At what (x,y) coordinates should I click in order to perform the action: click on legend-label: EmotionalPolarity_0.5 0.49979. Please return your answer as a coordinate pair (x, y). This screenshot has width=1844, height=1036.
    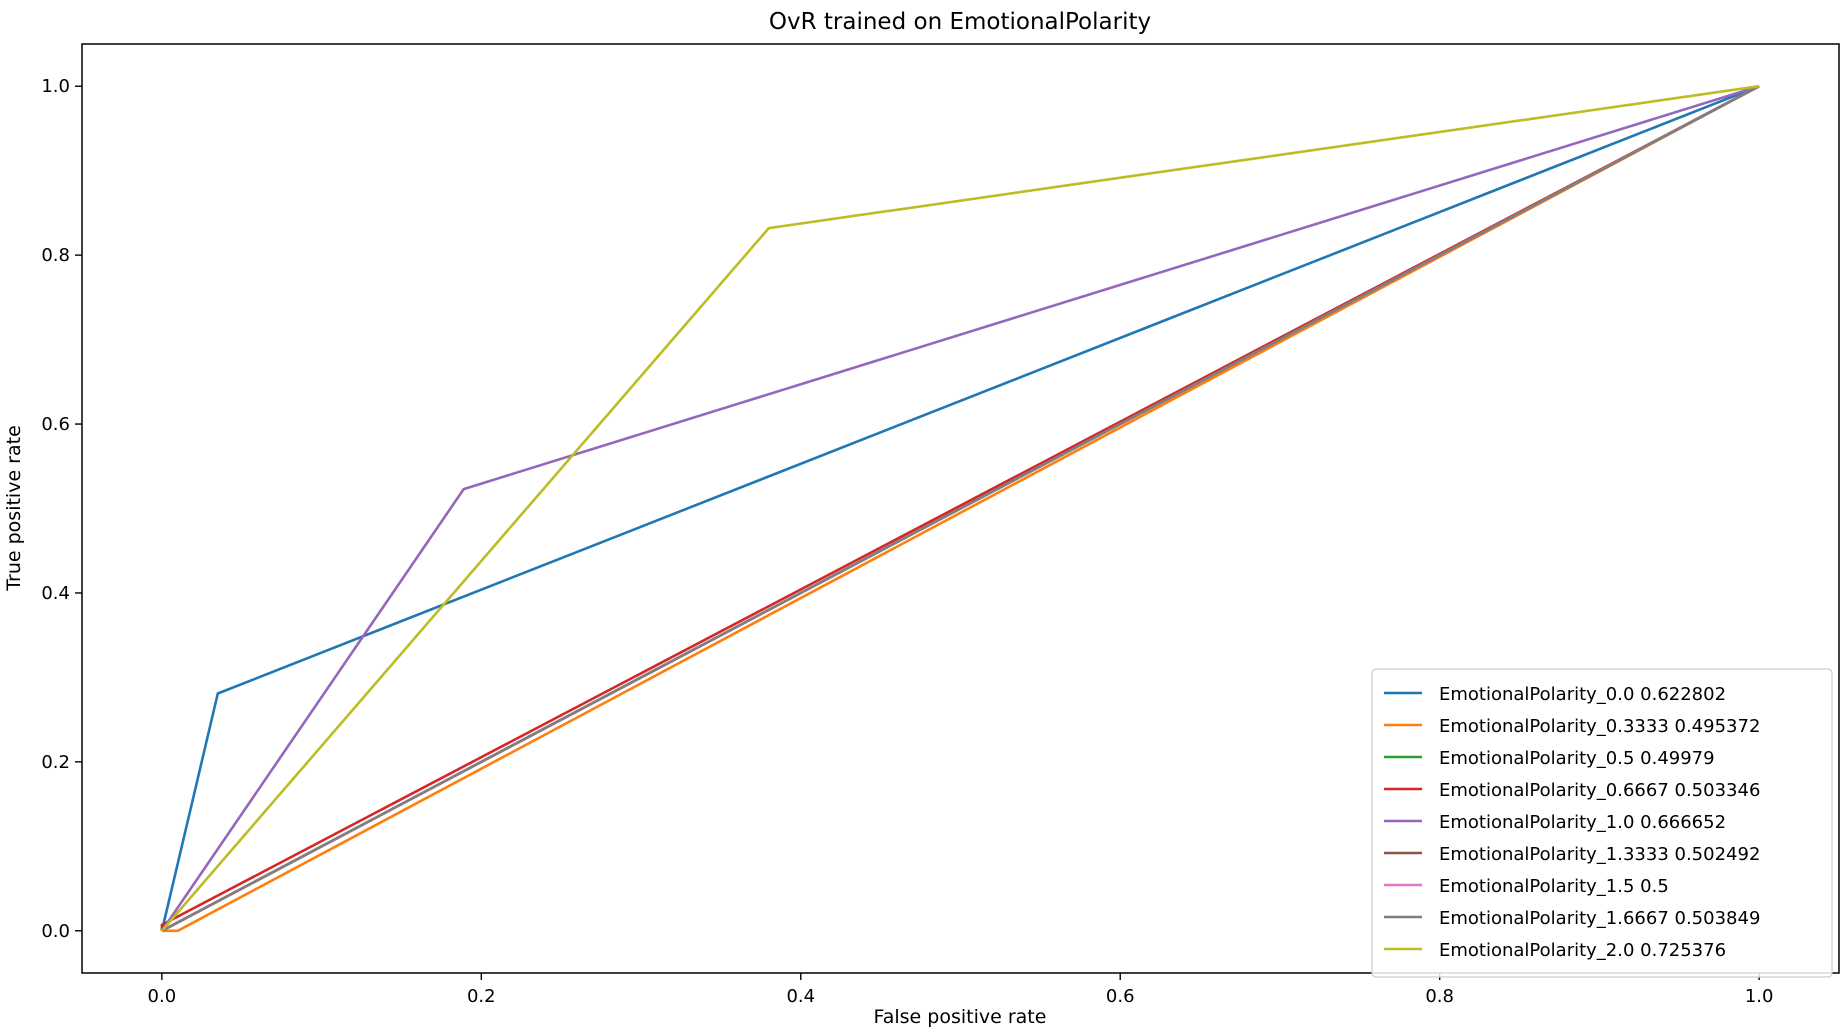
    Looking at the image, I should click on (1577, 758).